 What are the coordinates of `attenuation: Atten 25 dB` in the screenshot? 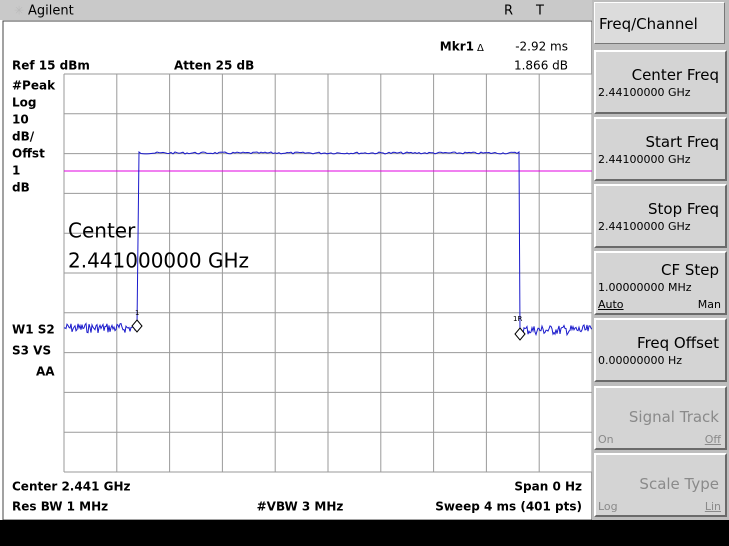 It's located at (214, 66).